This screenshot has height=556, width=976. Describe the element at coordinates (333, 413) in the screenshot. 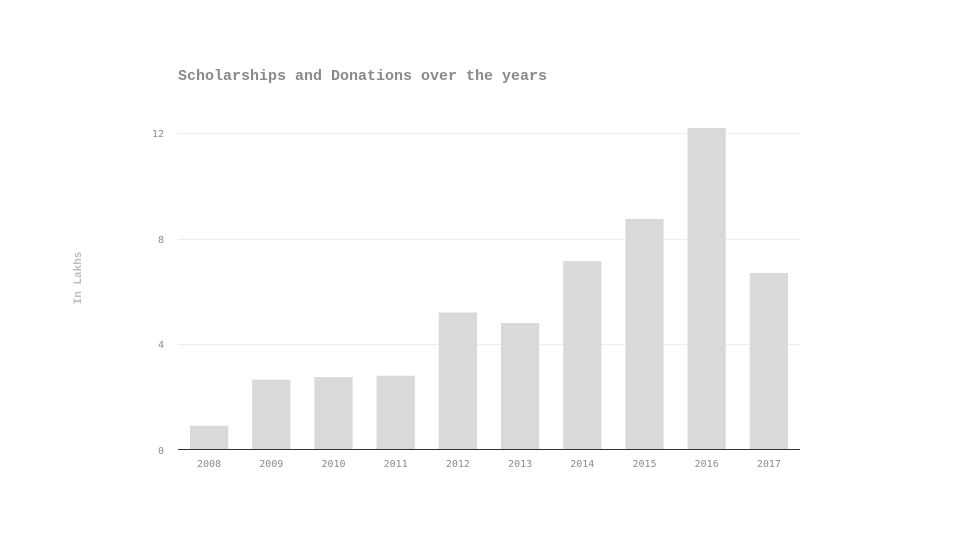

I see `bar-2010` at that location.